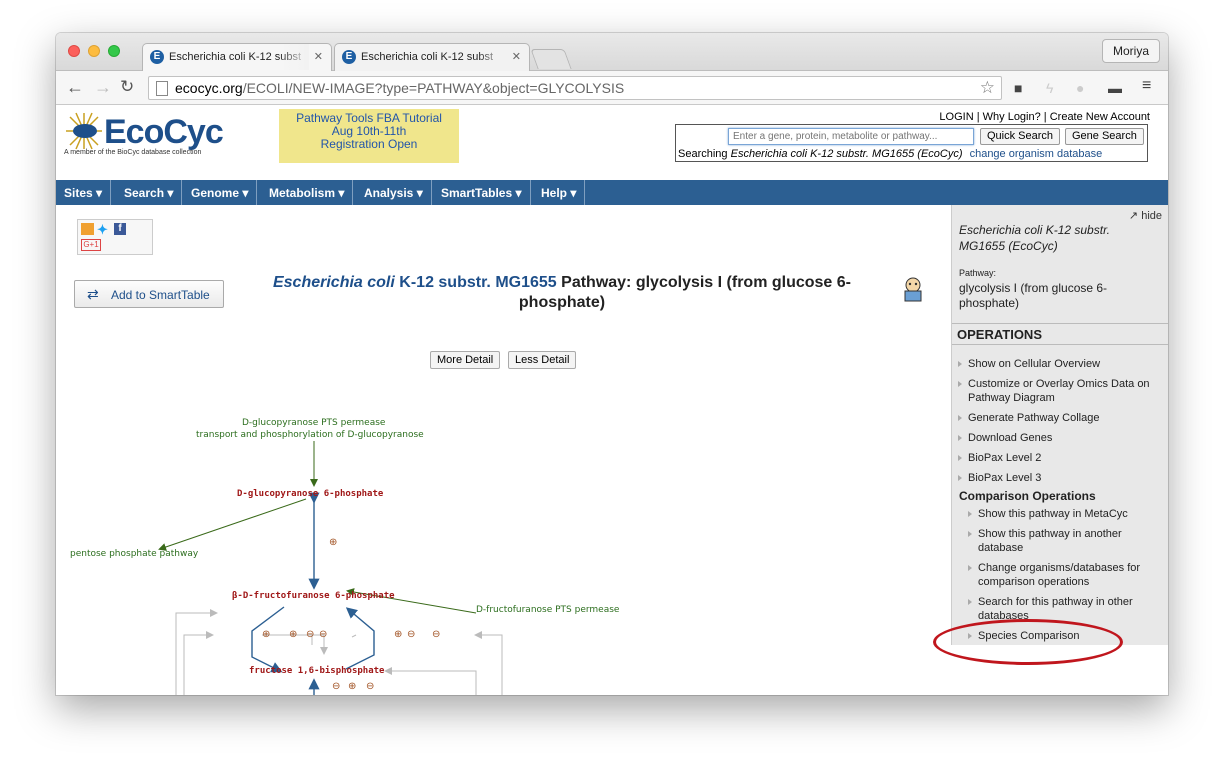 The width and height of the screenshot is (1224, 774). What do you see at coordinates (542, 360) in the screenshot?
I see `less-detail-button: Less Detail` at bounding box center [542, 360].